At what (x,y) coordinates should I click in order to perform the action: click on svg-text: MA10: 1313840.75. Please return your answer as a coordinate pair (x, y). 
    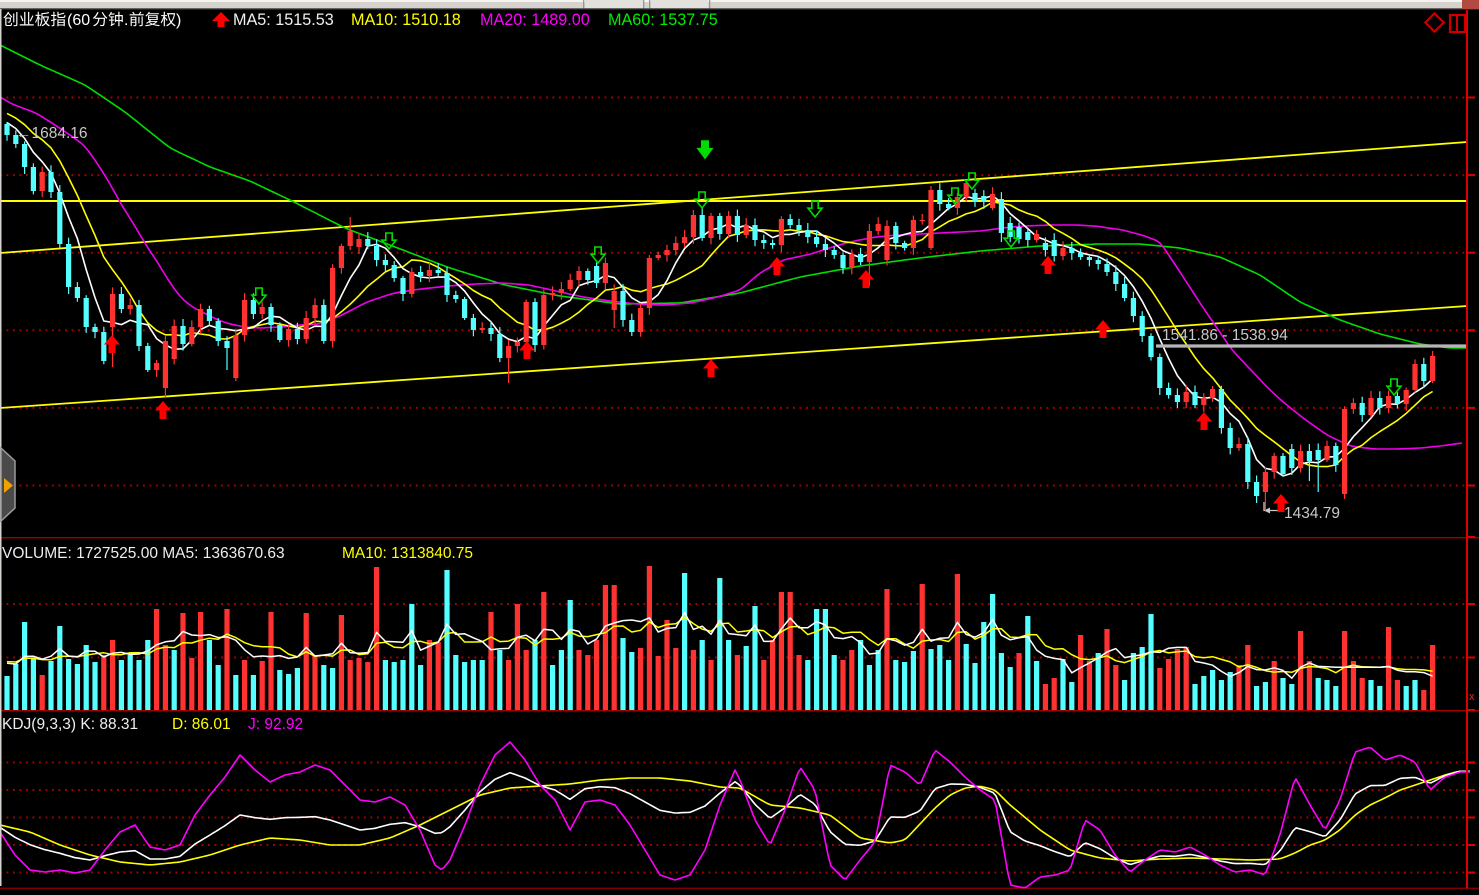
    Looking at the image, I should click on (407, 553).